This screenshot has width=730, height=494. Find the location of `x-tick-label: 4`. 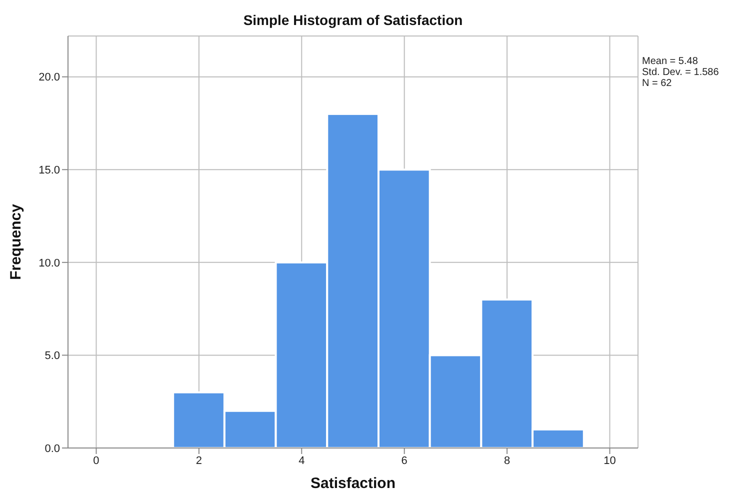

x-tick-label: 4 is located at coordinates (301, 460).